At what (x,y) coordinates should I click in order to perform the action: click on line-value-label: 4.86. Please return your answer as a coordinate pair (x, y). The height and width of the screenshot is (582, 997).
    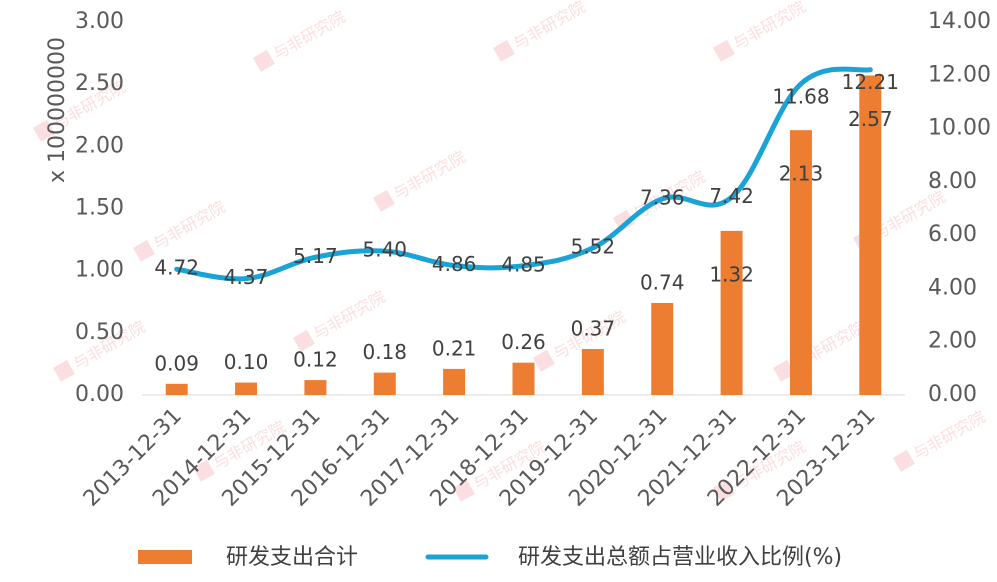
    Looking at the image, I should click on (454, 264).